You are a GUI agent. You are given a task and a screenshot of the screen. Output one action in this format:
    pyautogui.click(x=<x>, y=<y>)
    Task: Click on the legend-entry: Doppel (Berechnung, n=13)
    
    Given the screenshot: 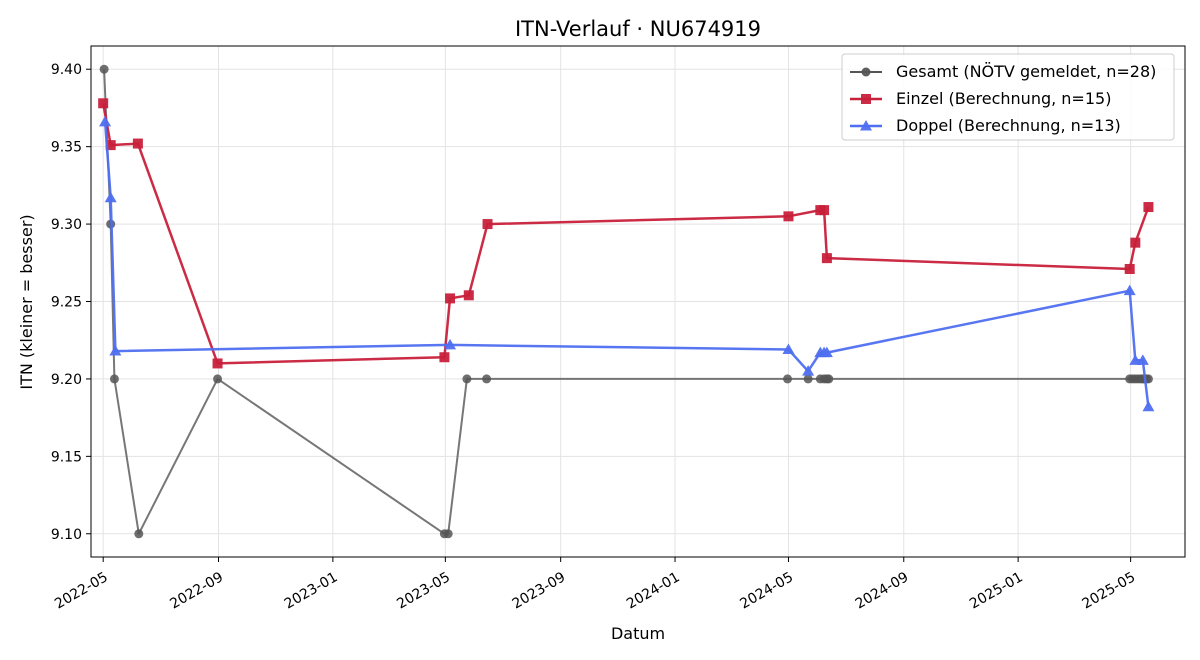 What is the action you would take?
    pyautogui.click(x=985, y=125)
    